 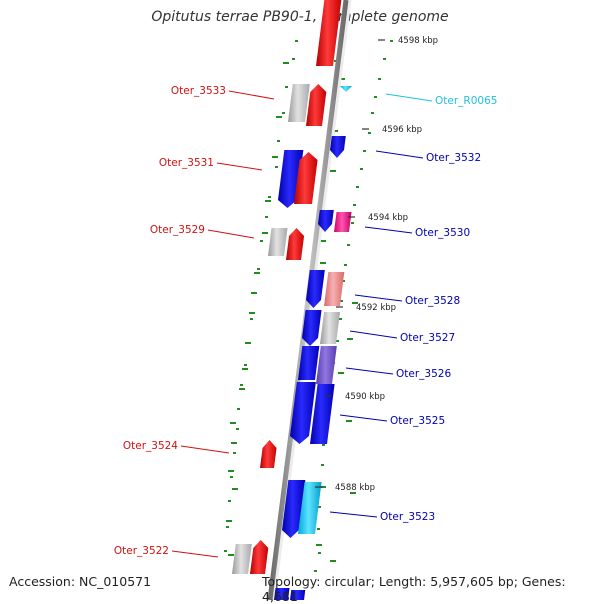 What do you see at coordinates (418, 41) in the screenshot?
I see `scale-tick-label: 4598 kbp` at bounding box center [418, 41].